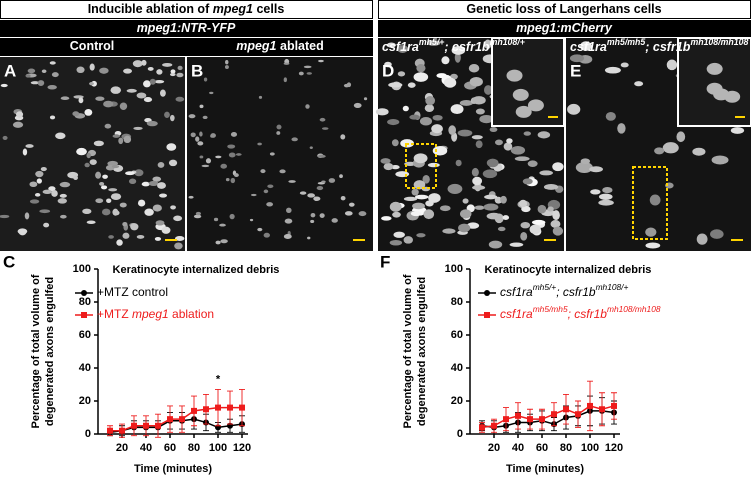  What do you see at coordinates (471, 47) in the screenshot?
I see `text-segment: csfr1b` at bounding box center [471, 47].